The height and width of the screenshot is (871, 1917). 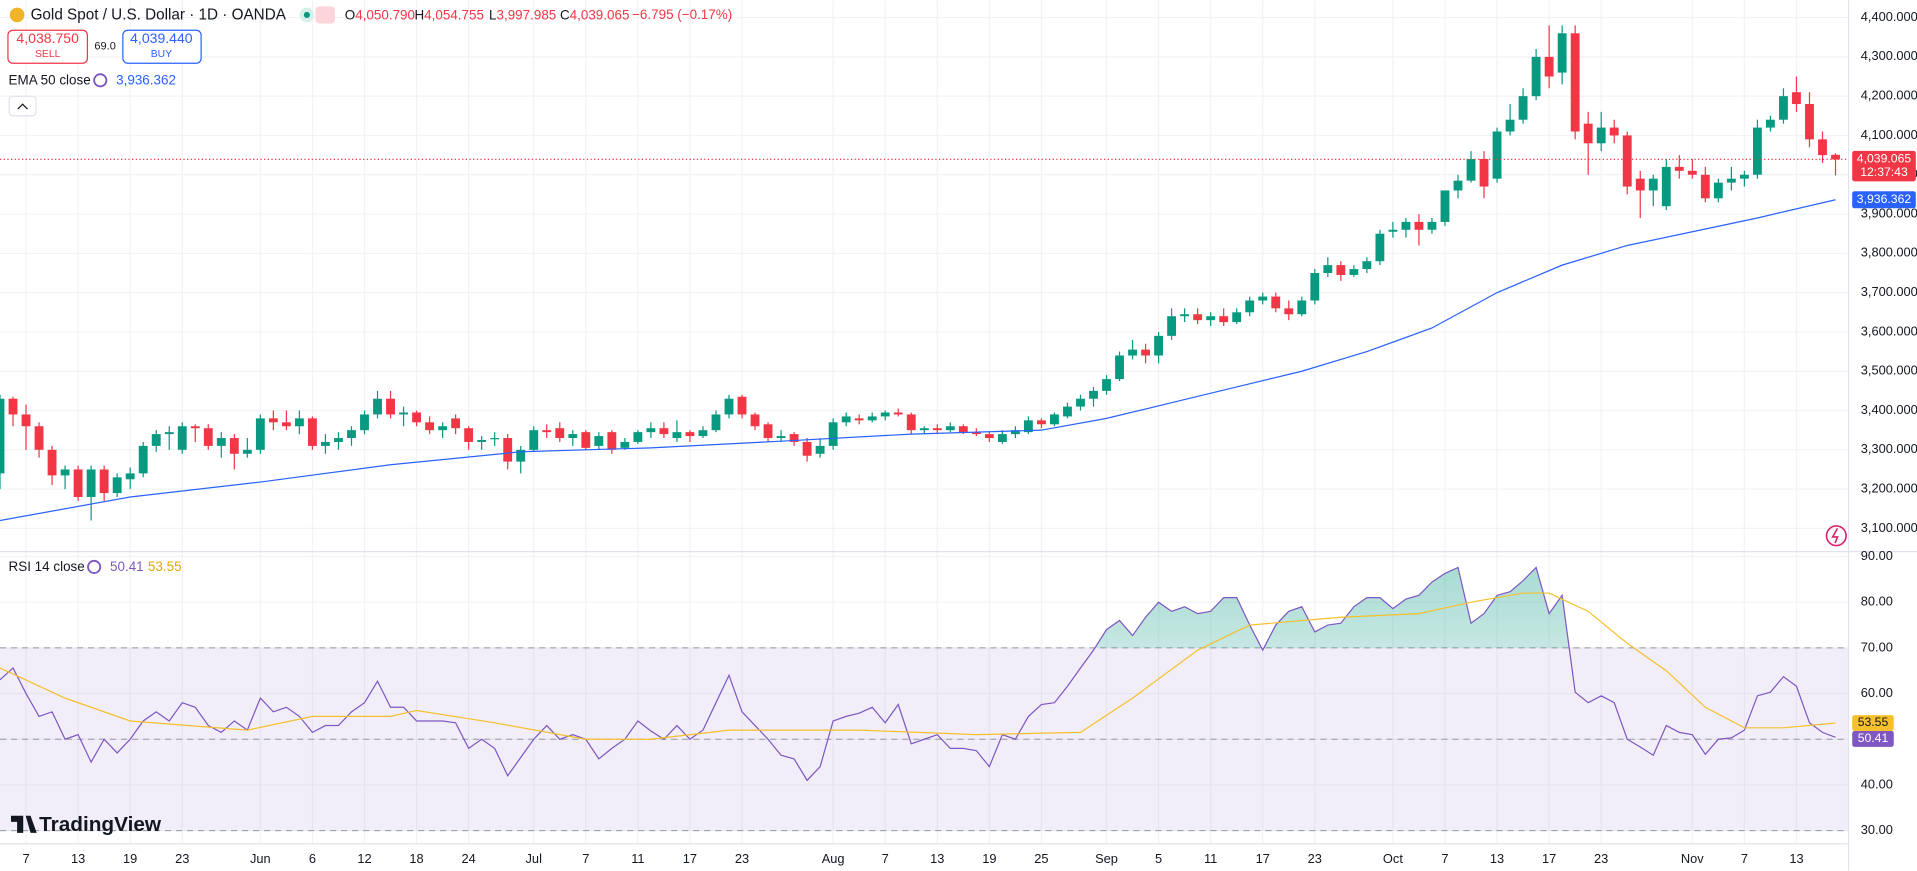 I want to click on spread: 69.0, so click(x=104, y=47).